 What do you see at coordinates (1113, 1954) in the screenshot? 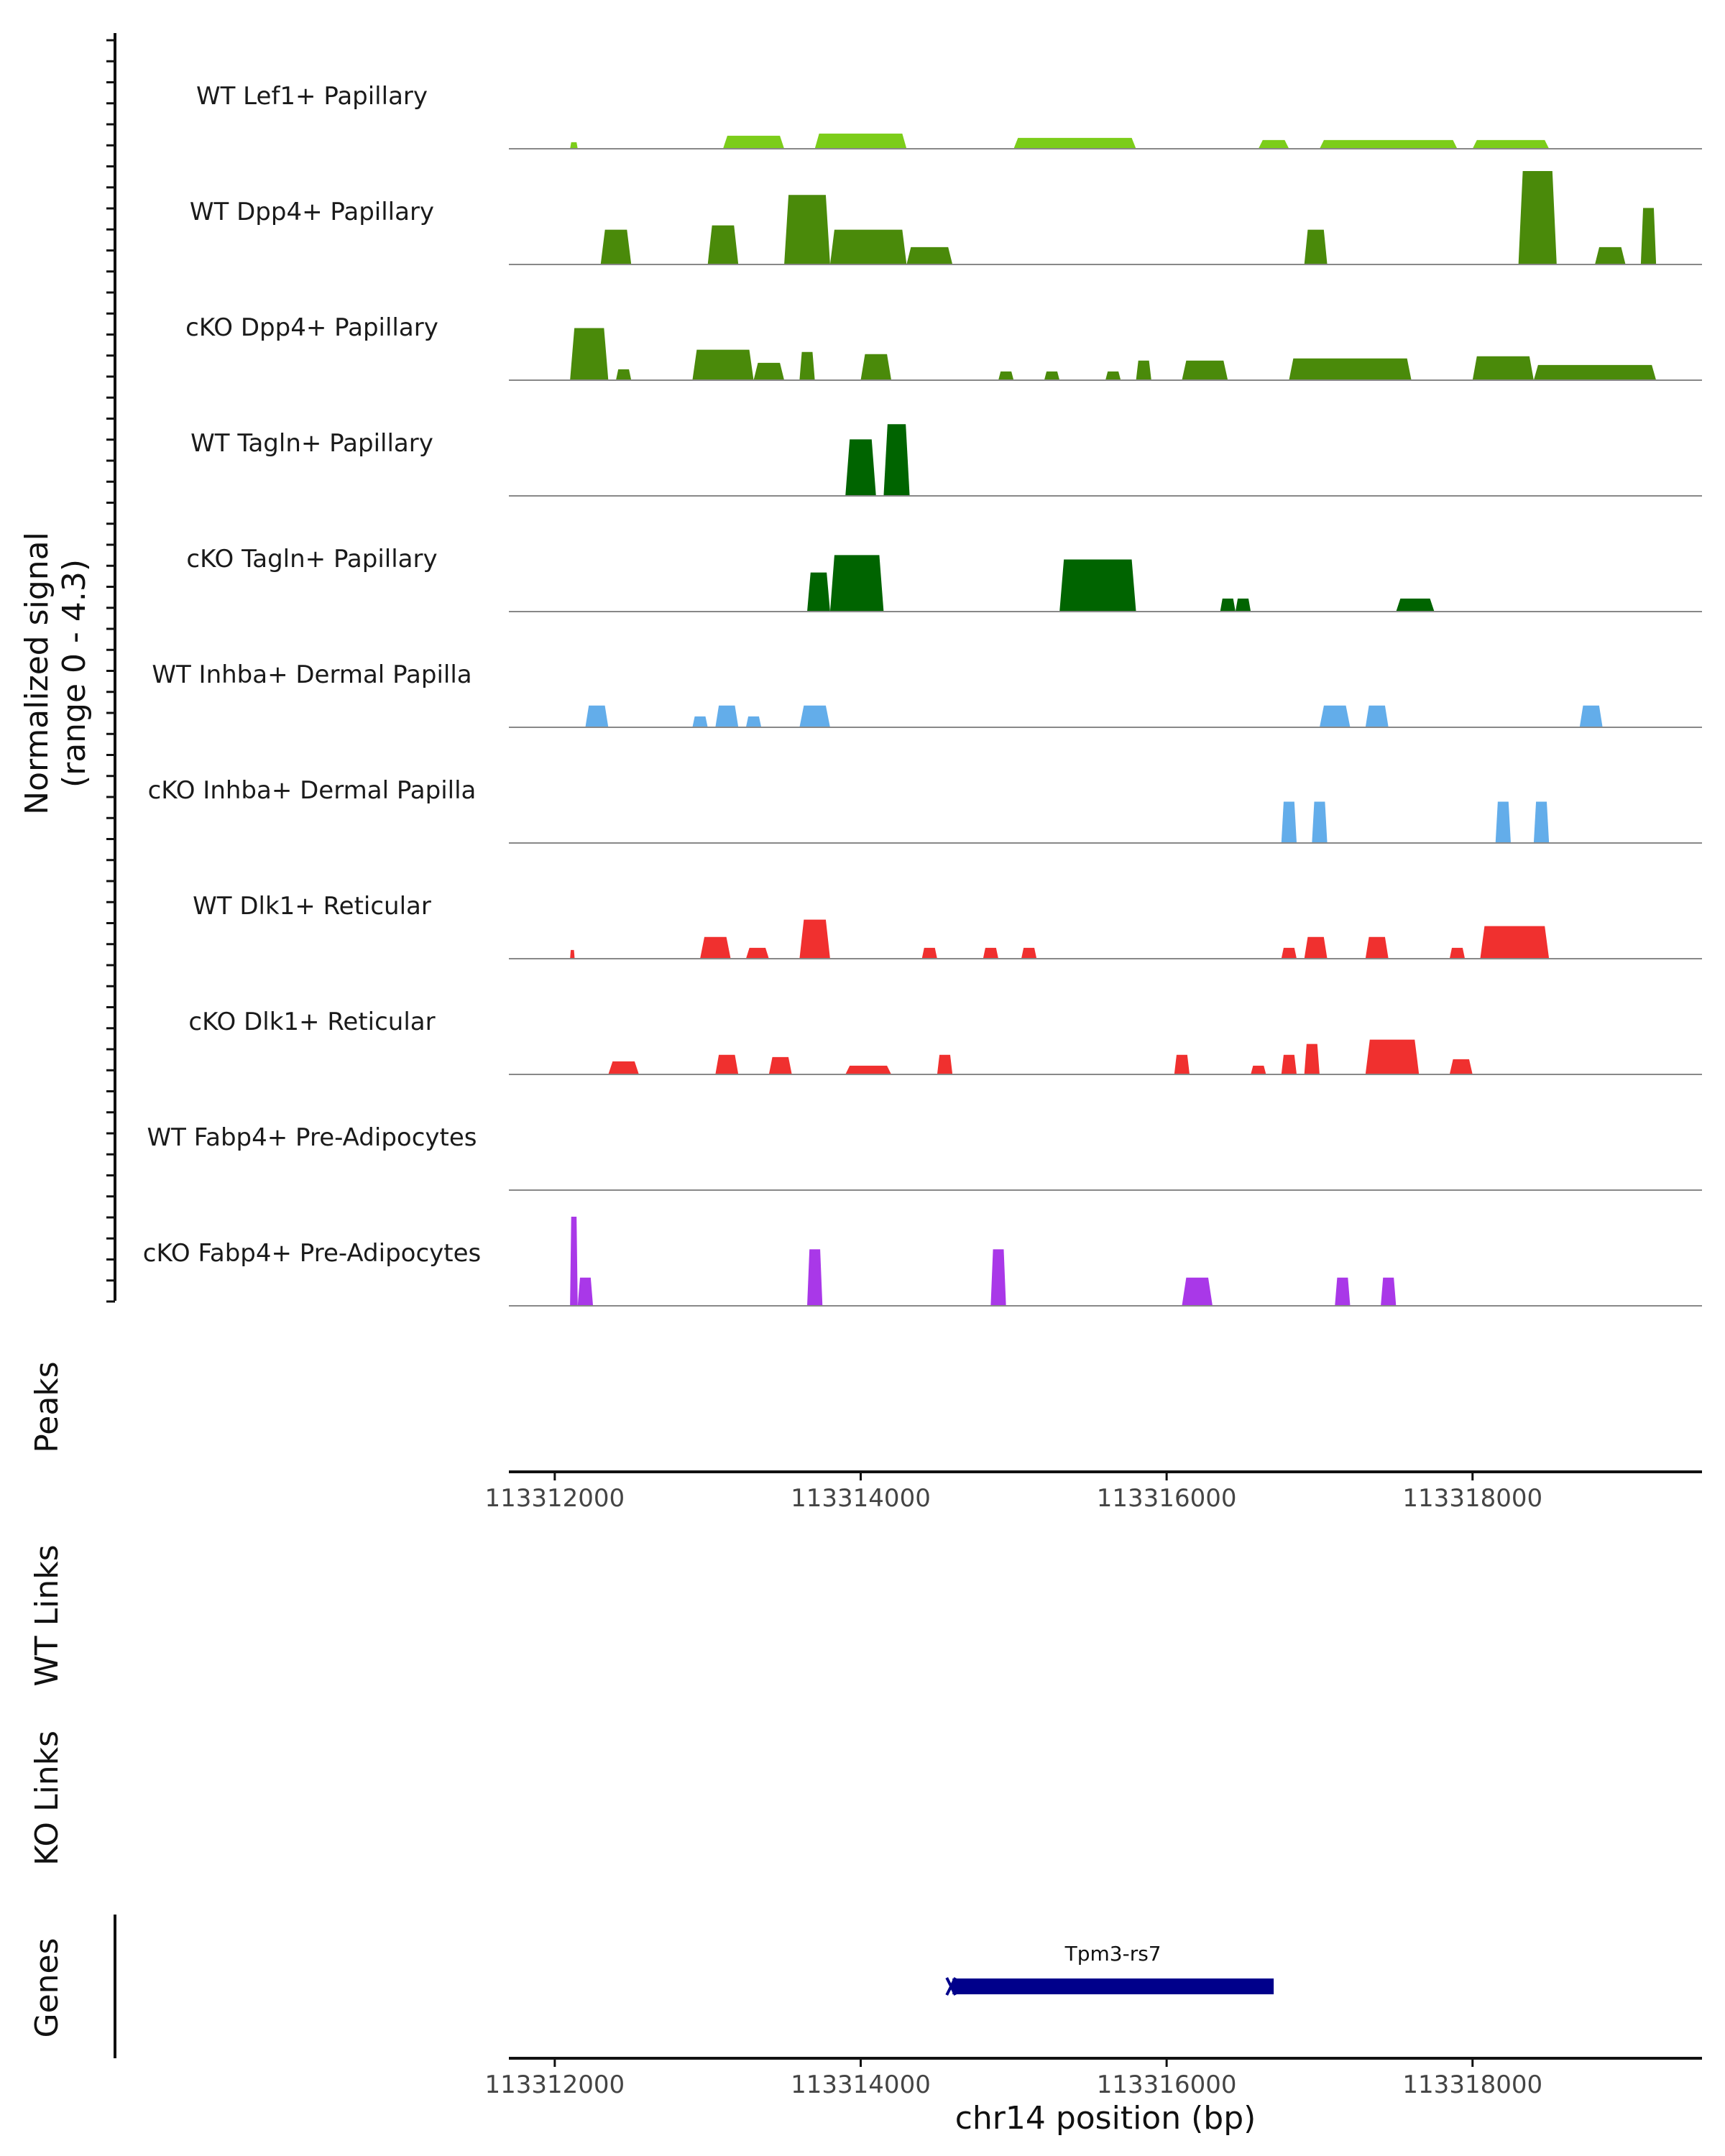
I see `gene-label: Tpm3-rs7` at bounding box center [1113, 1954].